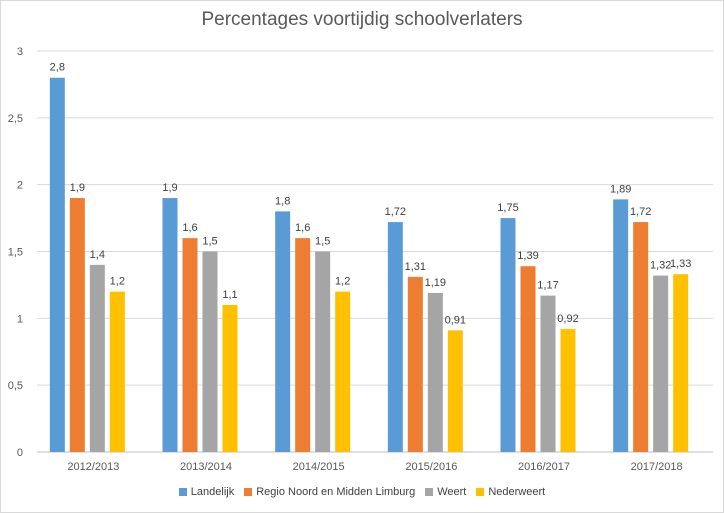  What do you see at coordinates (20, 52) in the screenshot?
I see `y-tick-label: 3` at bounding box center [20, 52].